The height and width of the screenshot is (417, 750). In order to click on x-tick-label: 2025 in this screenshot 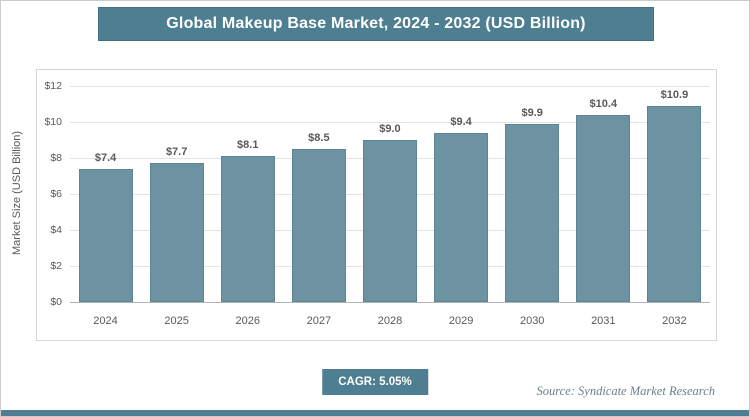, I will do `click(176, 321)`.